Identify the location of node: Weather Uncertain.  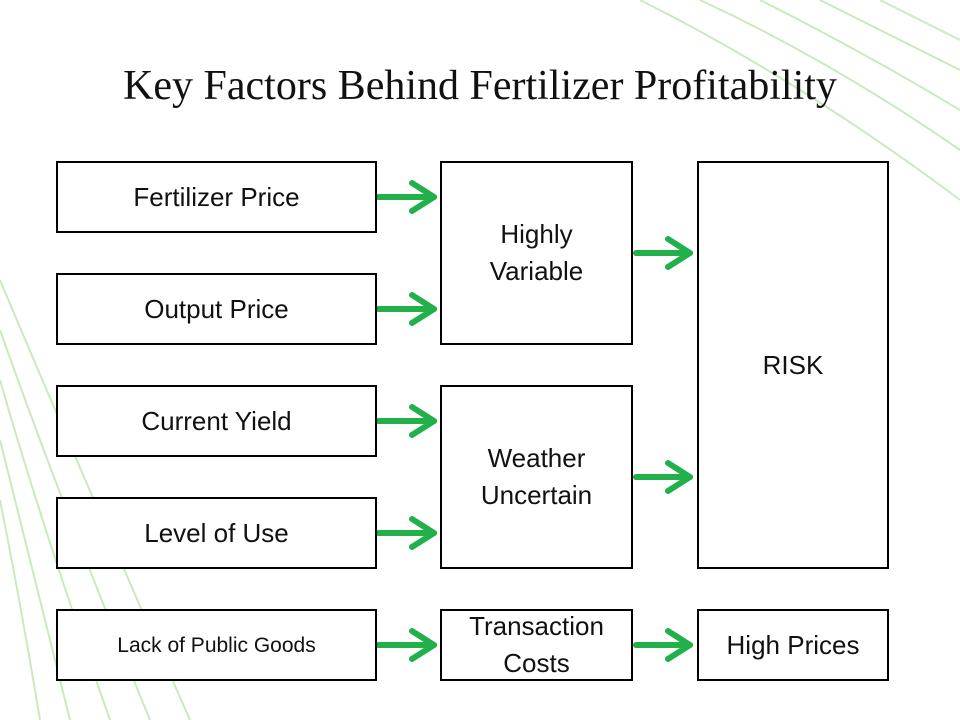
(536, 477).